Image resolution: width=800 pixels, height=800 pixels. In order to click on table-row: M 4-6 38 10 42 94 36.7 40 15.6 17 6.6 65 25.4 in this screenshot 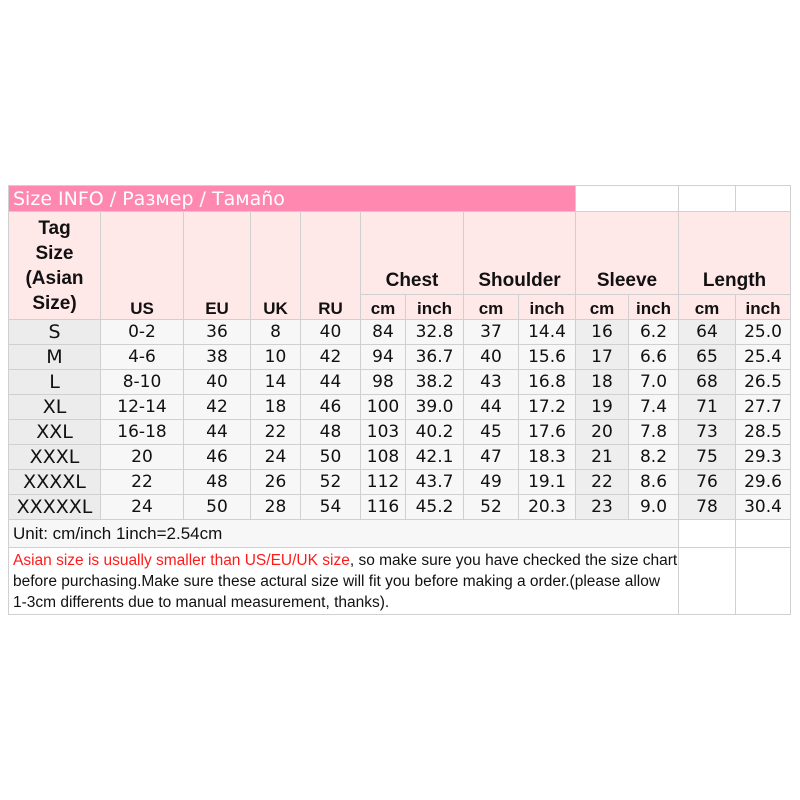, I will do `click(399, 357)`.